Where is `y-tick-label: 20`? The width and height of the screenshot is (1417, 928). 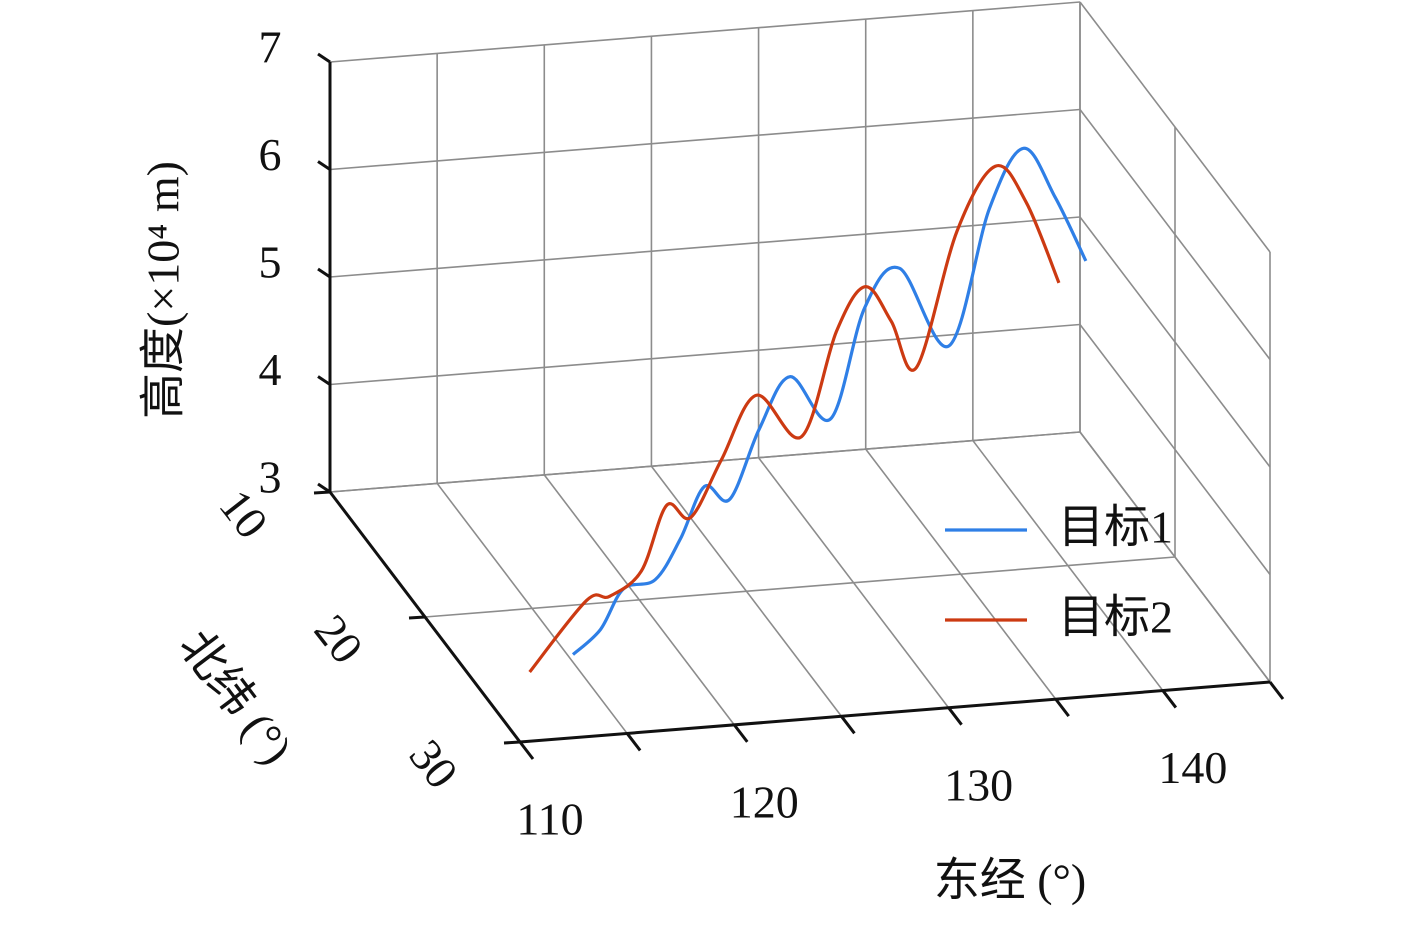
y-tick-label: 20 is located at coordinates (339, 639).